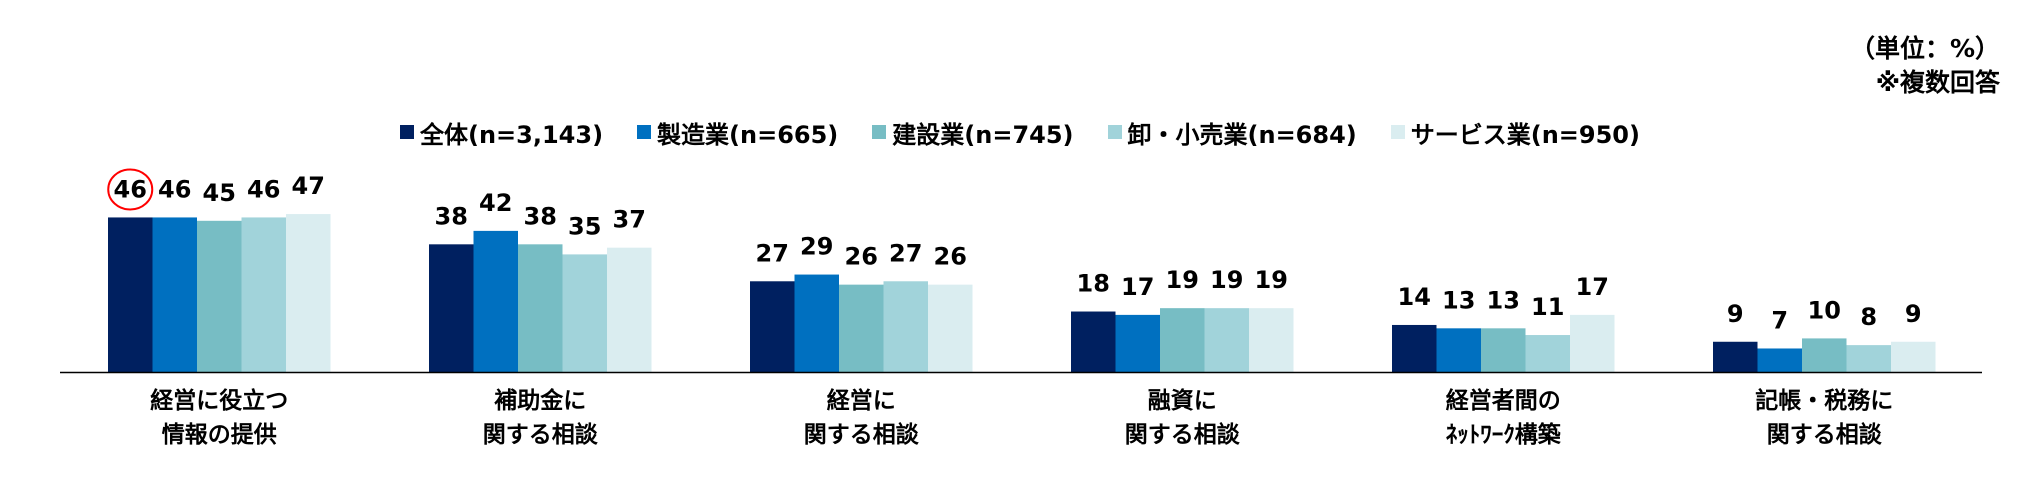  Describe the element at coordinates (1824, 310) in the screenshot. I see `data-label: 10` at that location.